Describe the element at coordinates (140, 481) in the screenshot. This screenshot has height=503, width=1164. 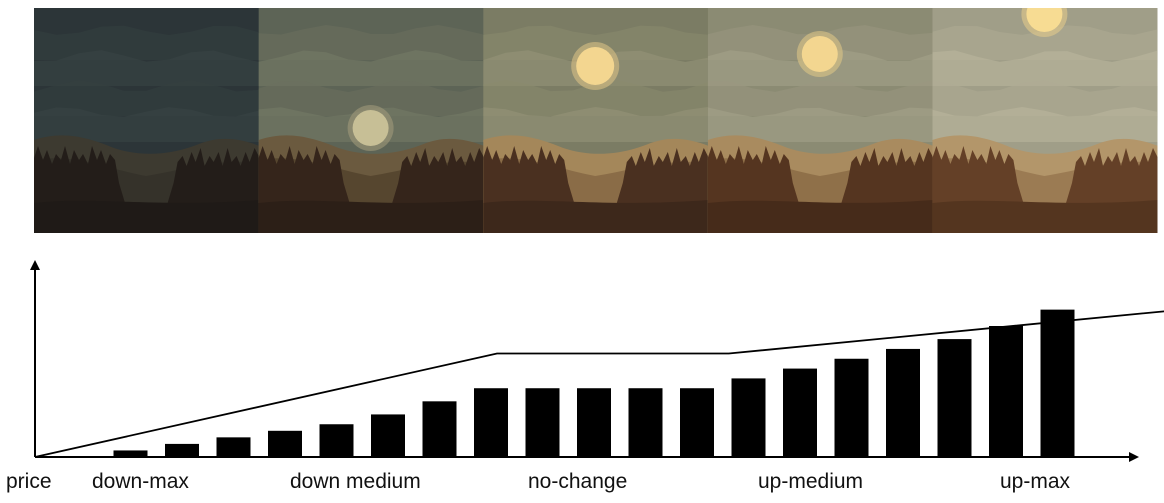
I see `category-label-down-max: down-max` at that location.